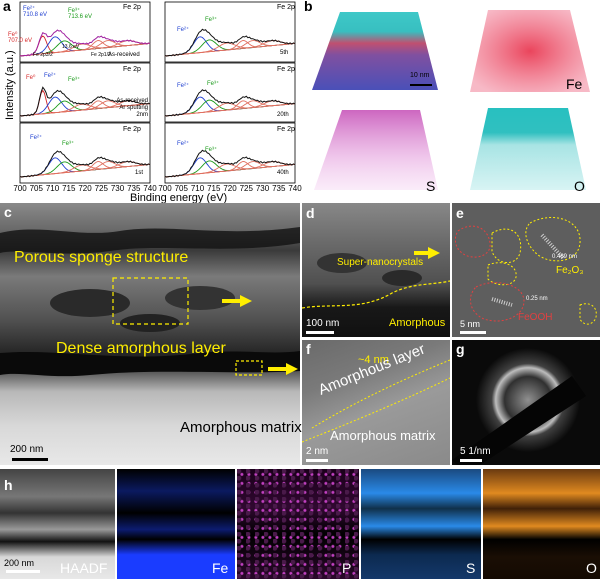 The width and height of the screenshot is (600, 579). What do you see at coordinates (183, 30) in the screenshot?
I see `xps-right-1-fe2-label: Fe²⁺` at bounding box center [183, 30].